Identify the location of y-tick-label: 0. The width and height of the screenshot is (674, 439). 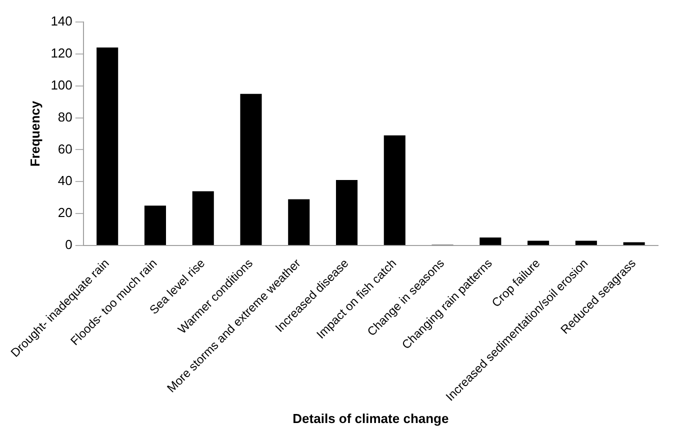
(68, 244).